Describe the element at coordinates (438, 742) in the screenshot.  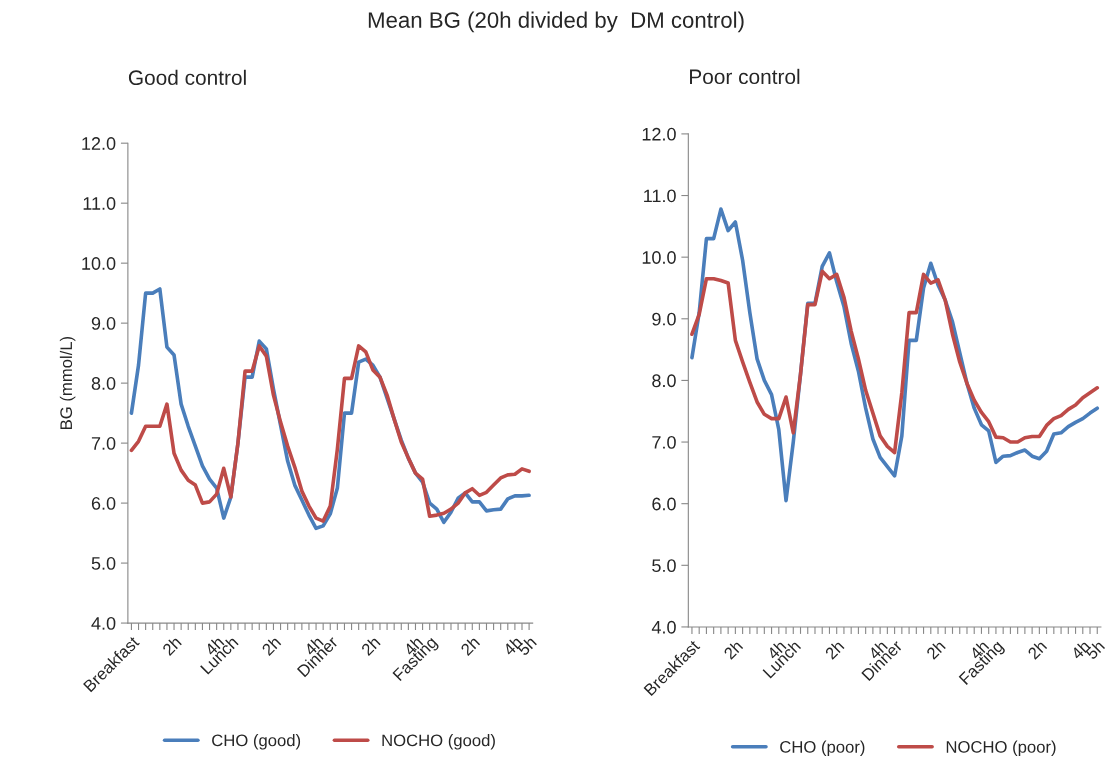
I see `legend-label: NOCHO (good)` at that location.